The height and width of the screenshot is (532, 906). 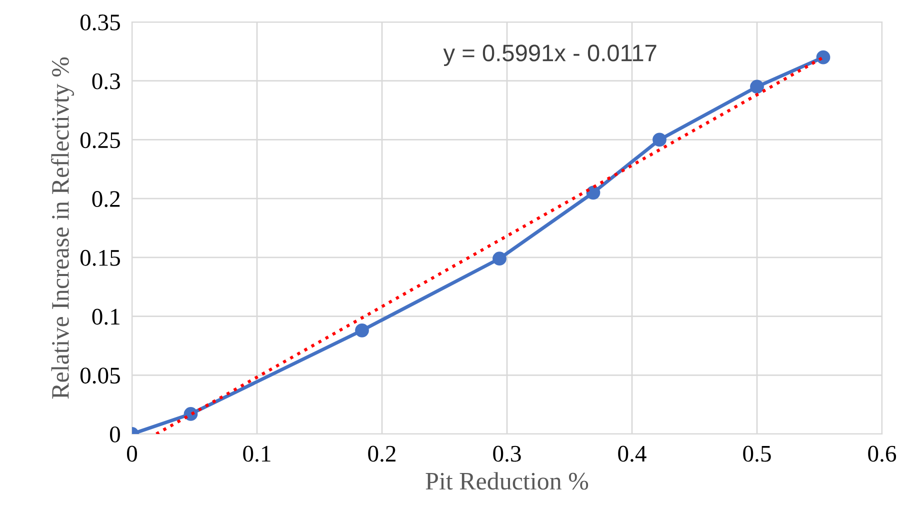 What do you see at coordinates (106, 81) in the screenshot?
I see `y-tick-label: 0.3` at bounding box center [106, 81].